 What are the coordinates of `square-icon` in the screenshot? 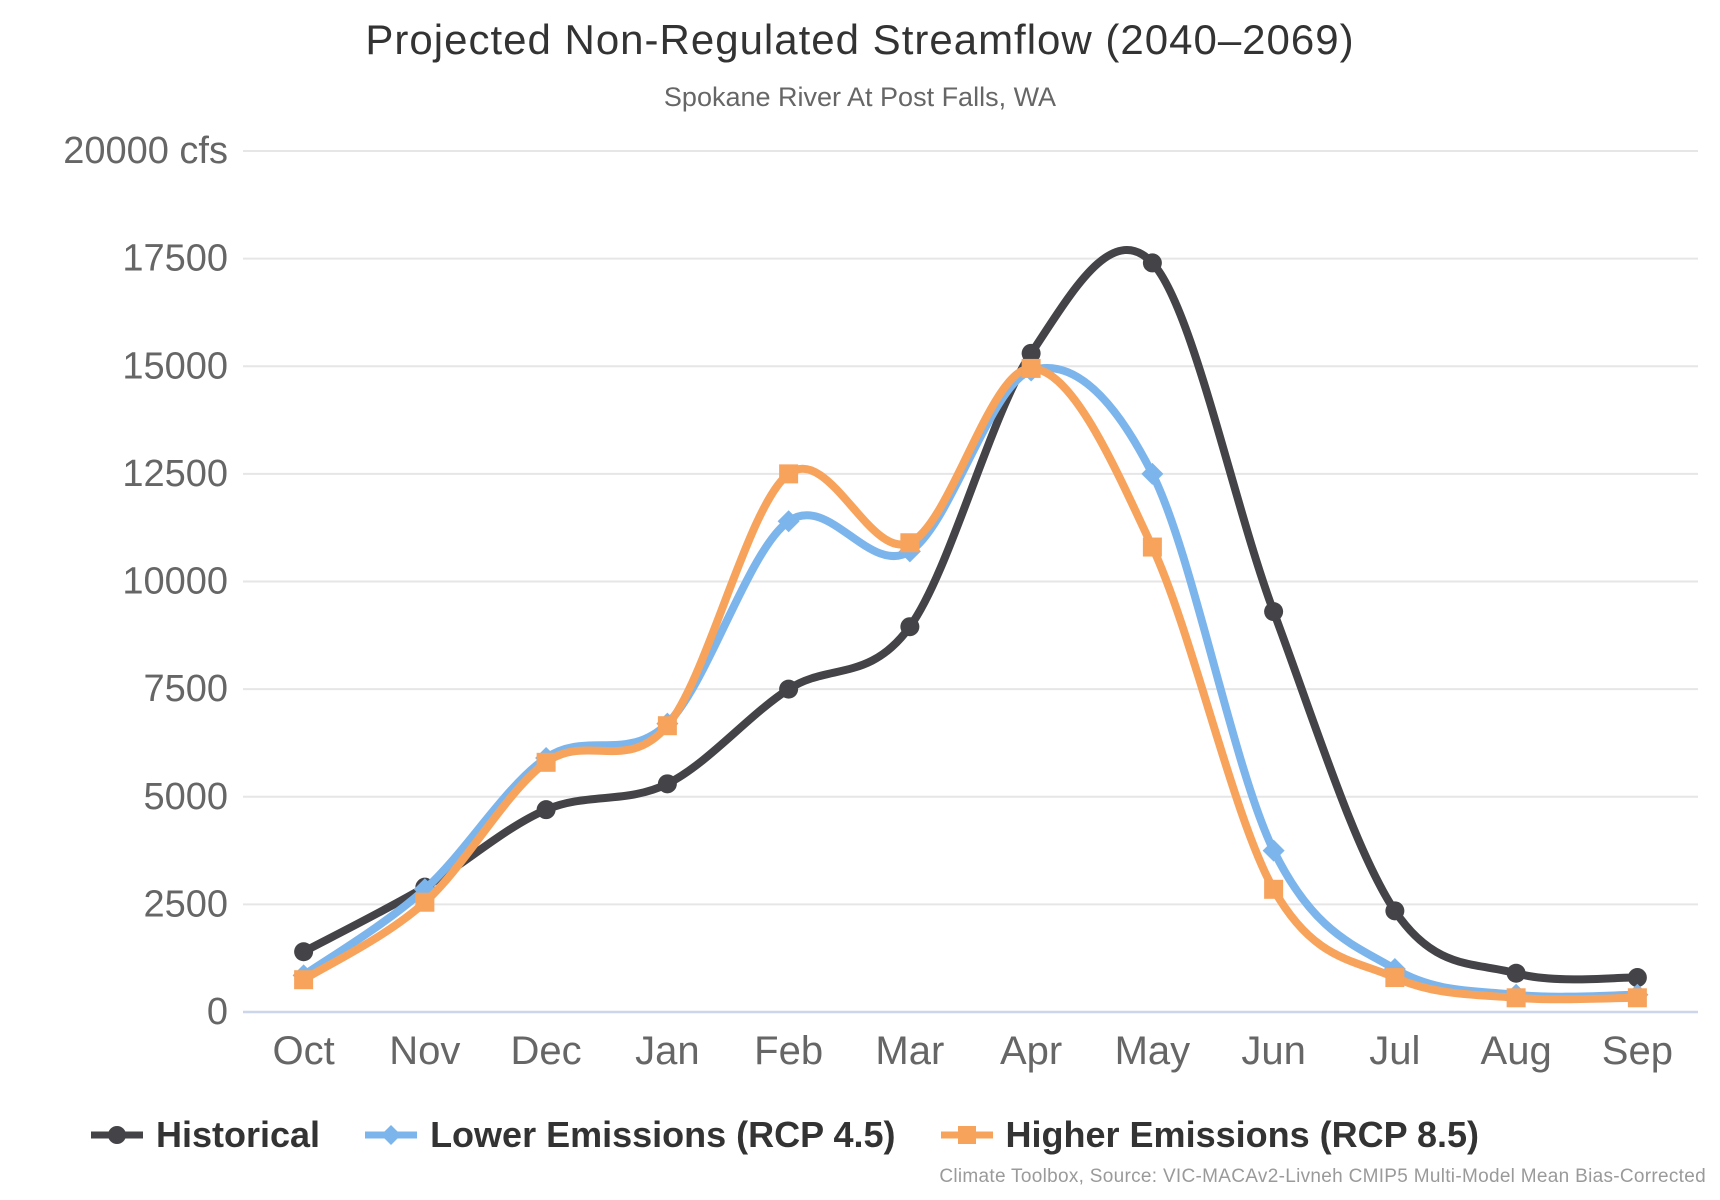 It's located at (966, 1135).